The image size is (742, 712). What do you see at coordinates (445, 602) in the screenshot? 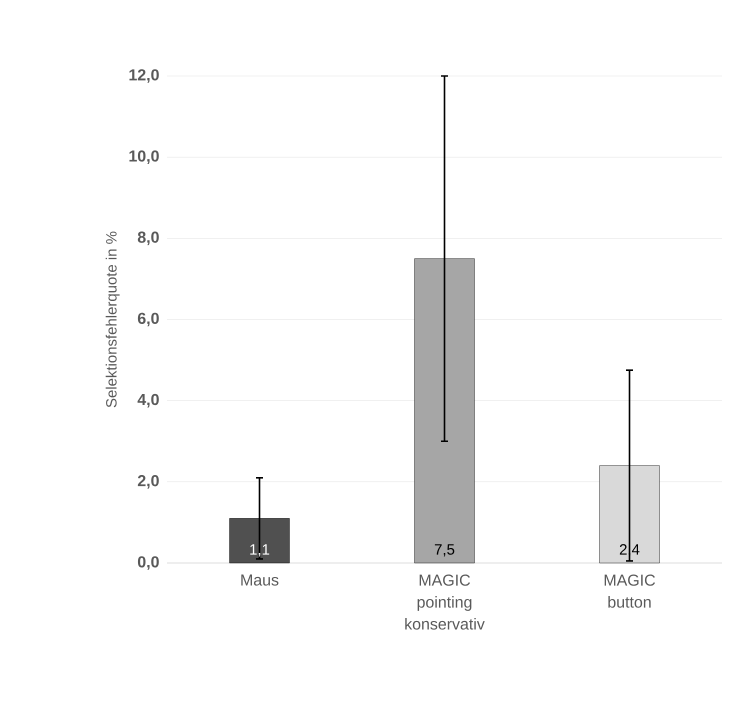
I see `x-tick-label: MAGIC pointing konservativ` at bounding box center [445, 602].